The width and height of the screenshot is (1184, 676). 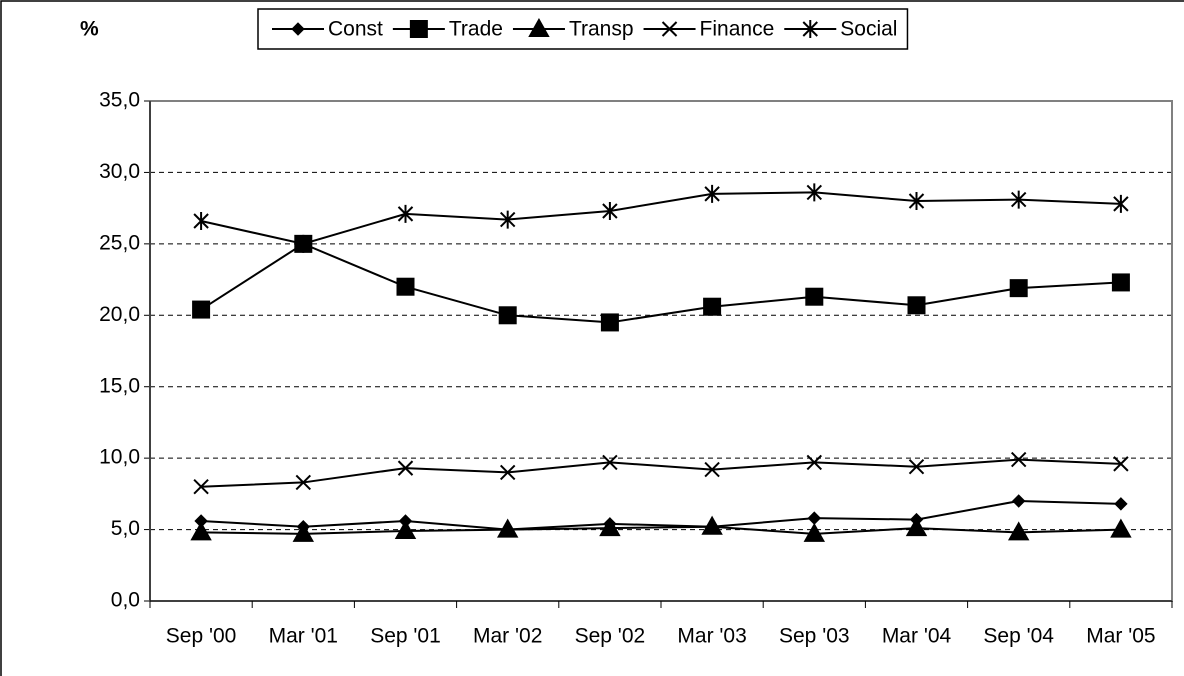 I want to click on x-tick-label: Sep '01, so click(x=405, y=636).